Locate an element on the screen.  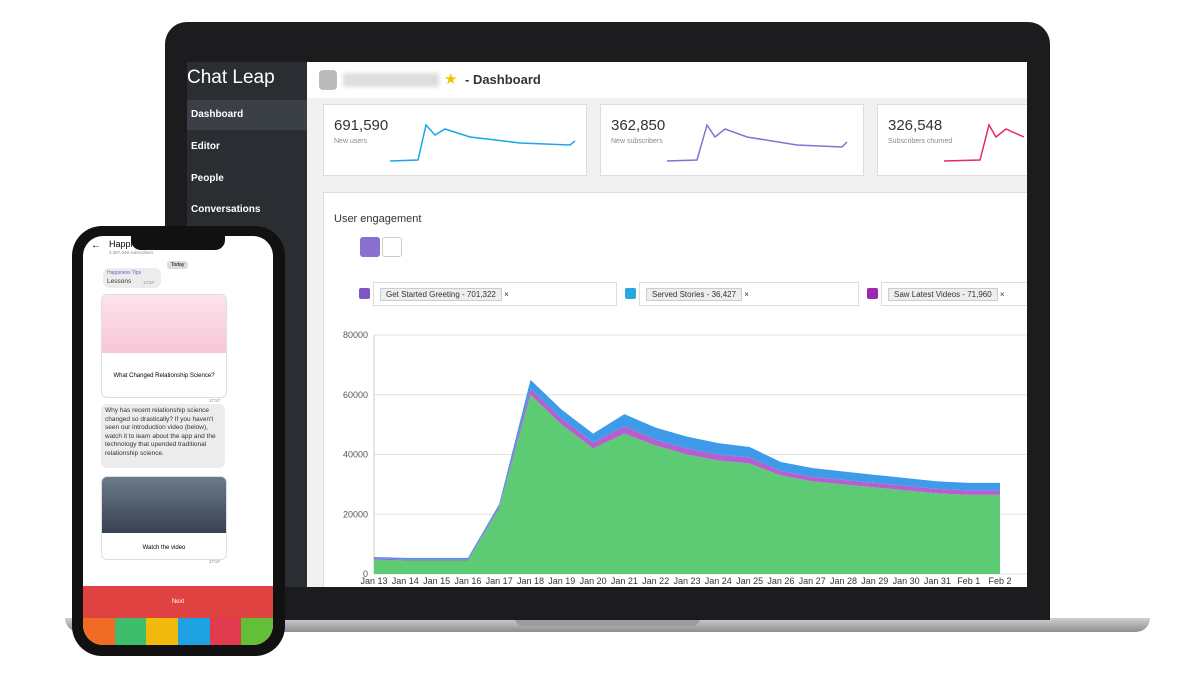
stat-value: 326,548 is located at coordinates (915, 125).